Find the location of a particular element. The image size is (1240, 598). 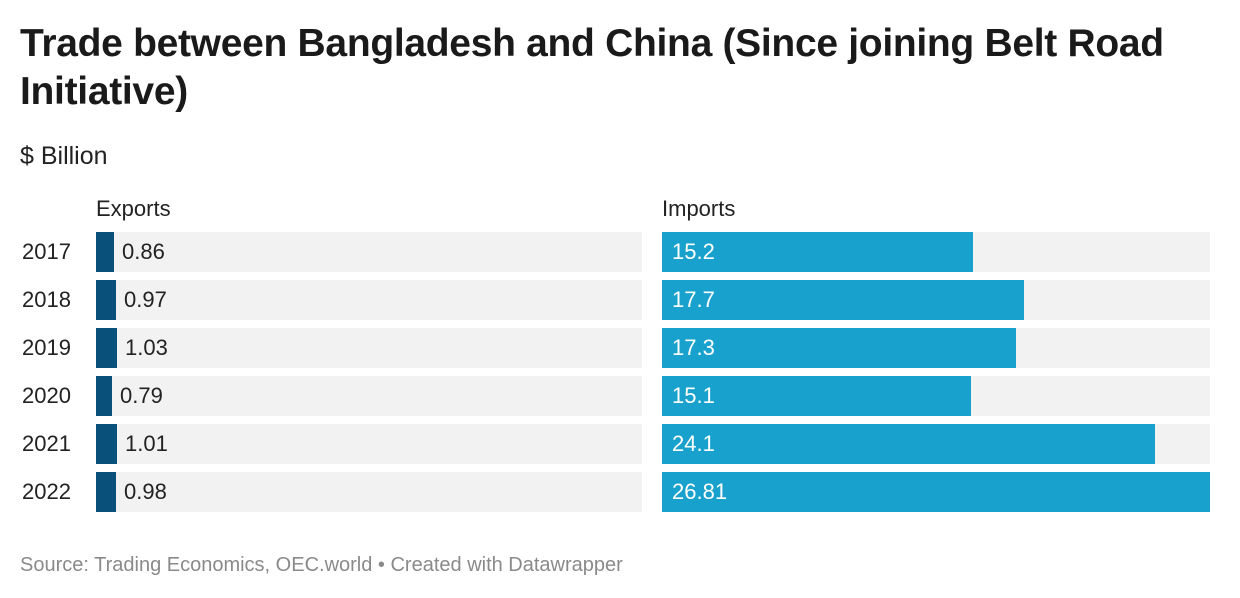

exports-value-label: 1.01 is located at coordinates (146, 443).